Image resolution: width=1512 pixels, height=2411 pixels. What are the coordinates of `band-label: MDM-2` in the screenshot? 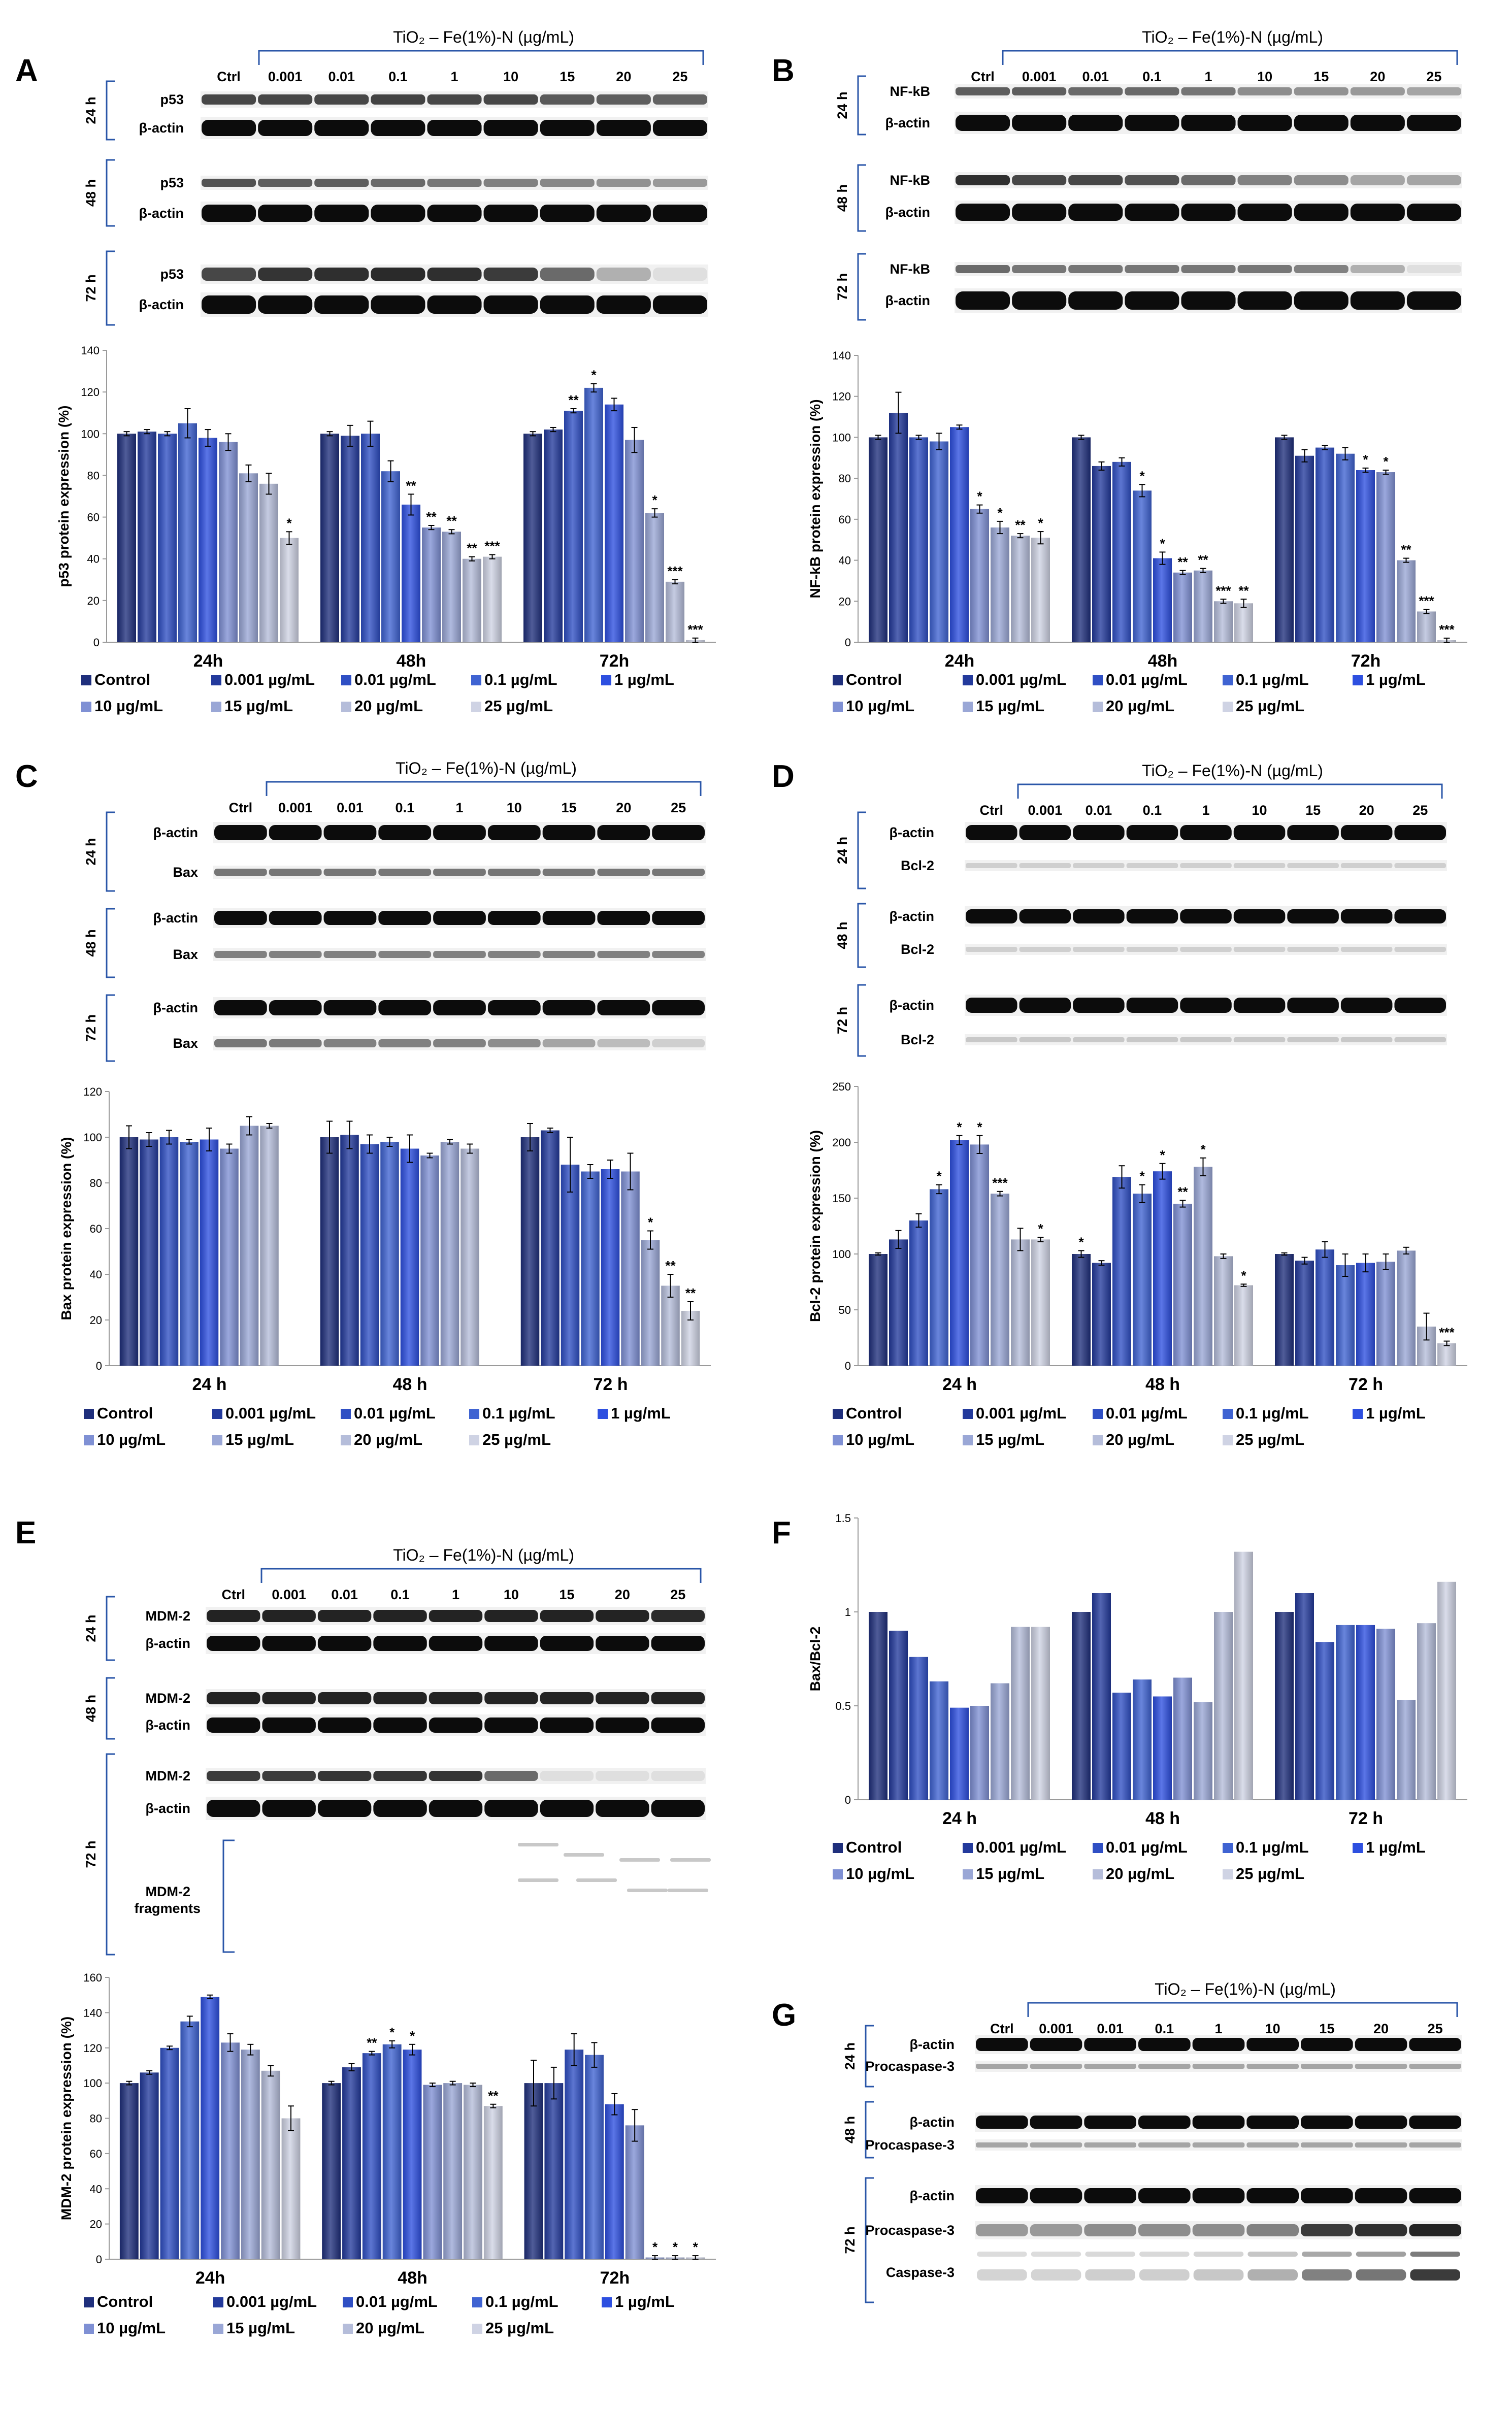 It's located at (168, 1698).